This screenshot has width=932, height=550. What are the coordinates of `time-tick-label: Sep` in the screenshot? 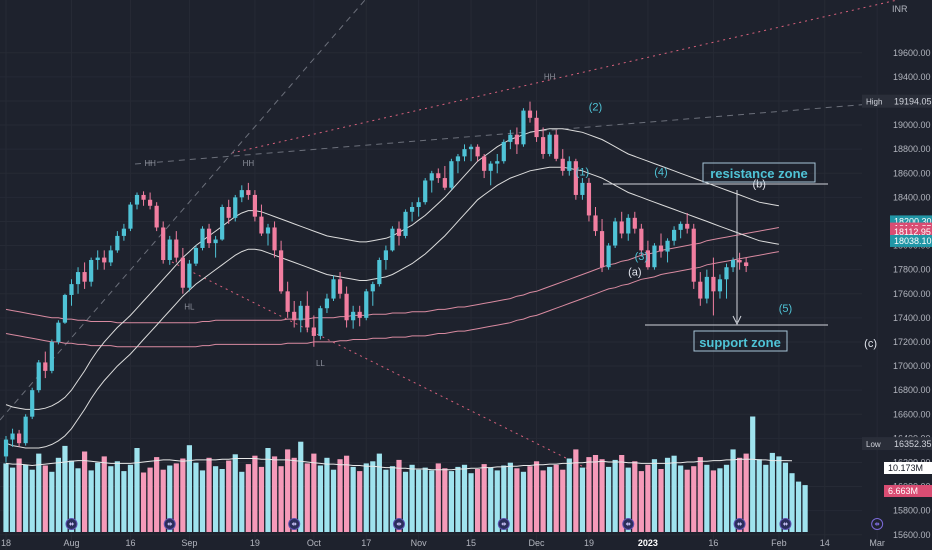 It's located at (189, 543).